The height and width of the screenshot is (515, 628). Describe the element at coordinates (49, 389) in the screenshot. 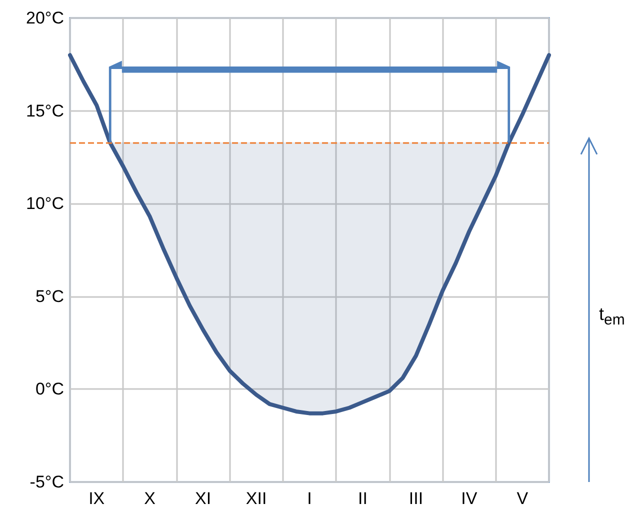

I see `y-tick-label: 0°C` at that location.